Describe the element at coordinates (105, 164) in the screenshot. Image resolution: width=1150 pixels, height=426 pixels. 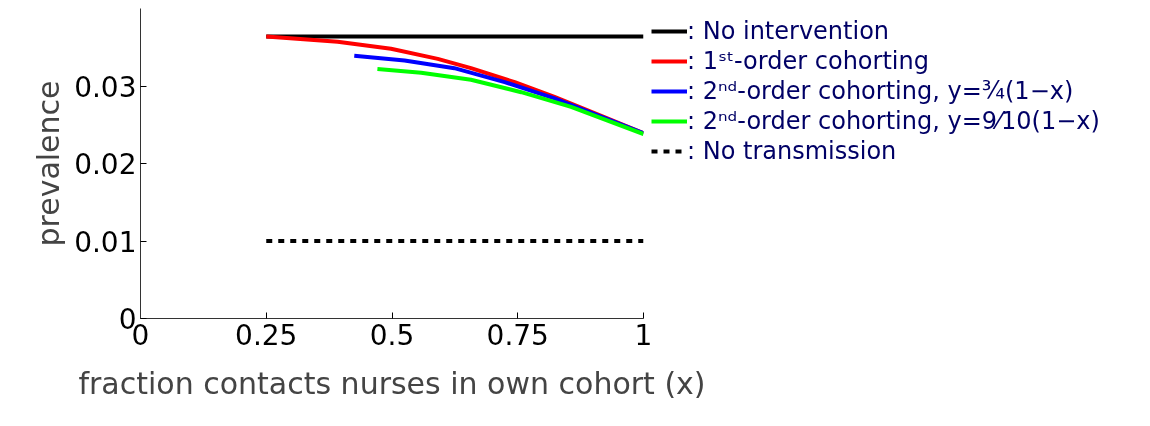
I see `y-tick-label: 0.02` at that location.